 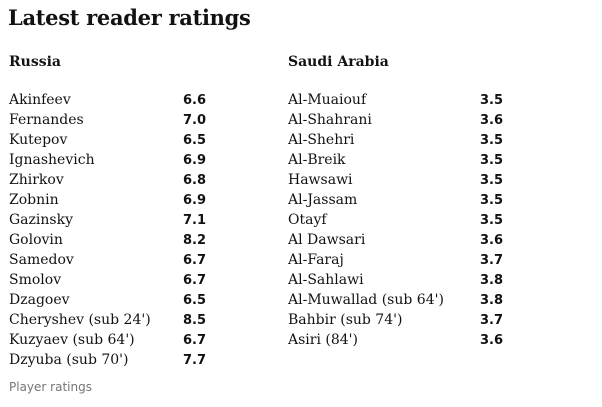 What do you see at coordinates (107, 300) in the screenshot?
I see `player-row: Dzagoev 6.5` at bounding box center [107, 300].